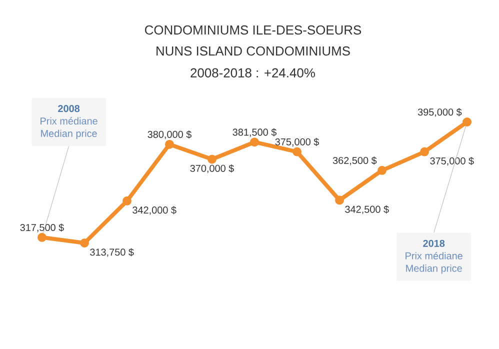 This screenshot has width=499, height=349. I want to click on text: Prix médiane, so click(434, 256).